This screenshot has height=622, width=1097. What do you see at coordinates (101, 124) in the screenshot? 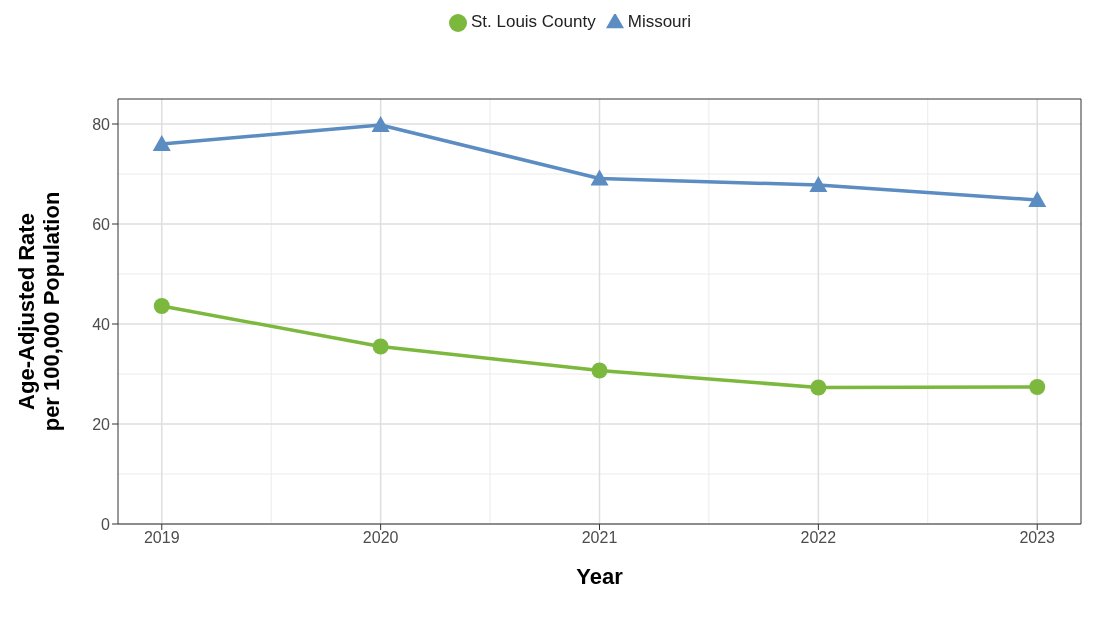
I see `y-tick-label: 80` at bounding box center [101, 124].